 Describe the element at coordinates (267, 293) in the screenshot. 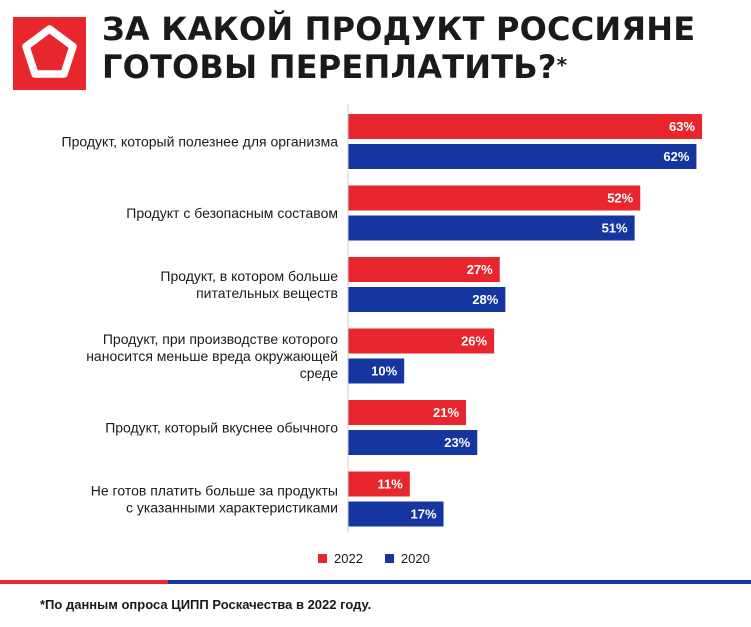

I see `category-label: питательных веществ` at that location.